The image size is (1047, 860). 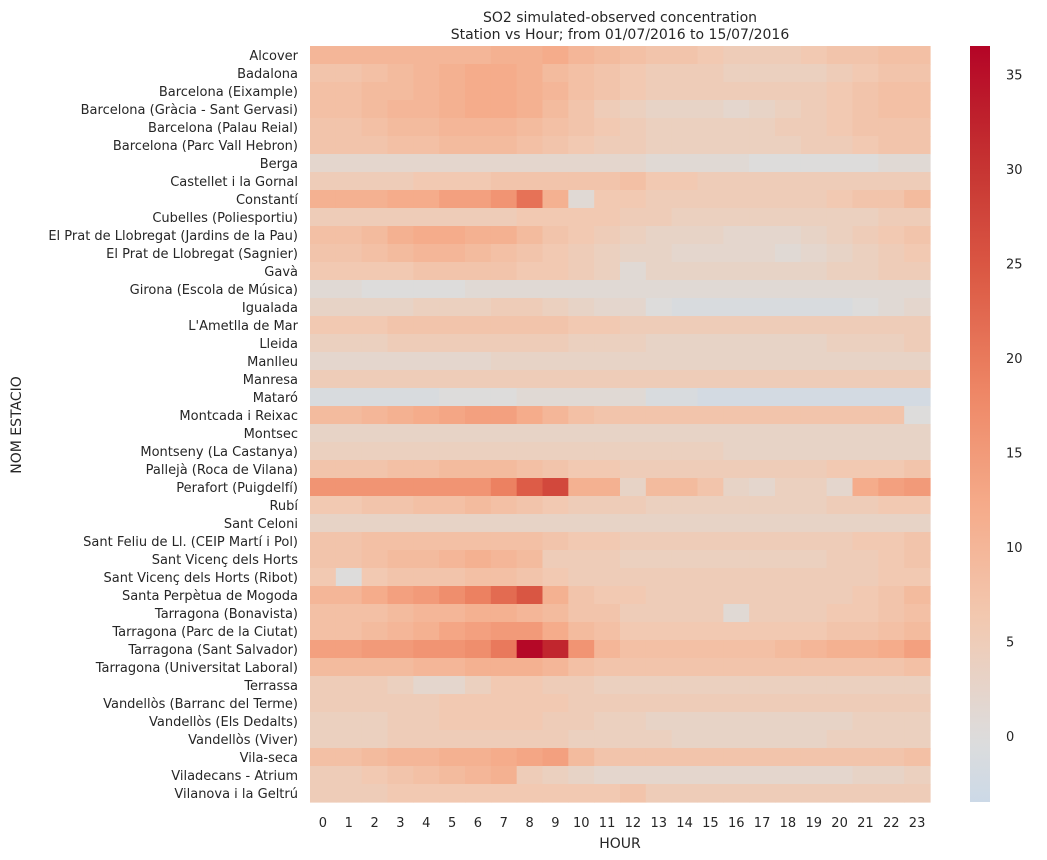 What do you see at coordinates (225, 218) in the screenshot?
I see `station-label: Cubelles (Poliesportiu)` at bounding box center [225, 218].